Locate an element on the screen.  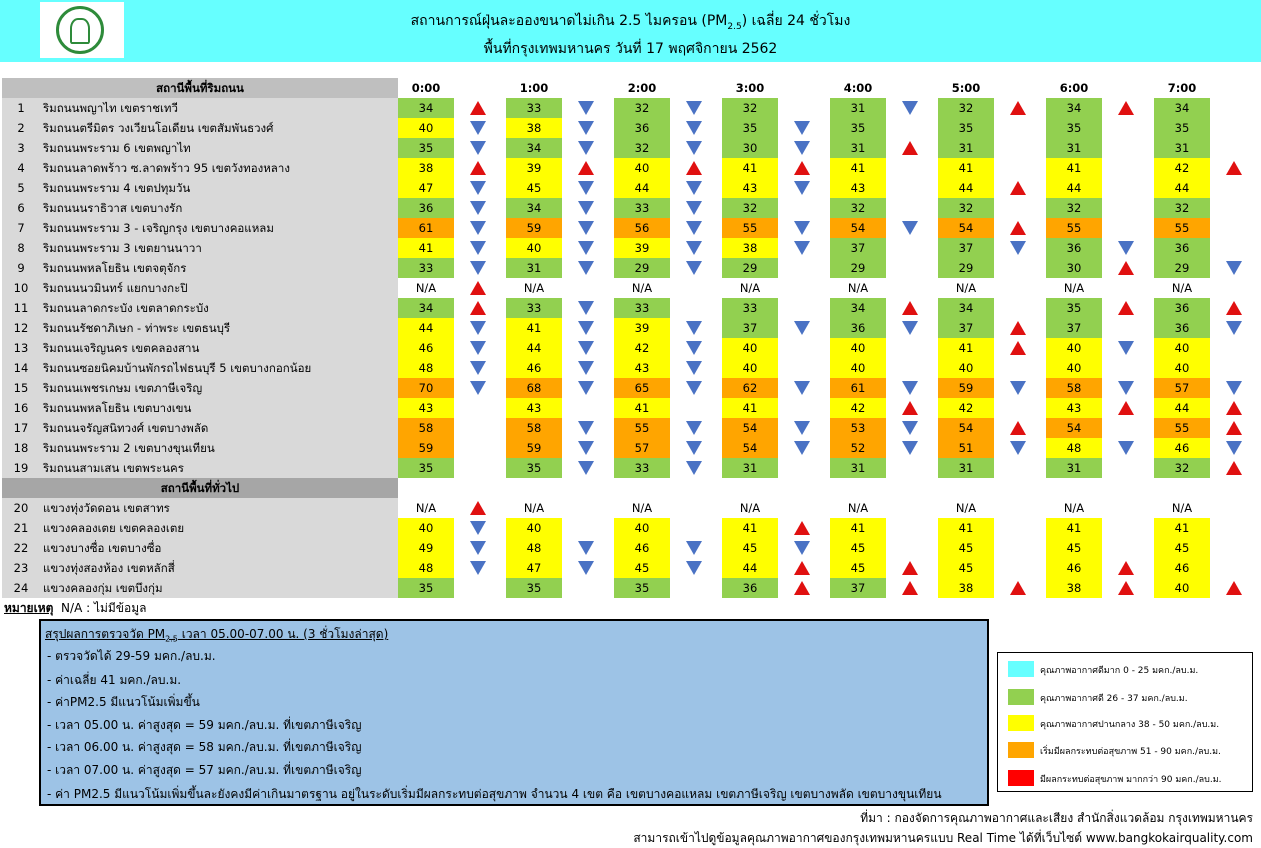
pm25-value: 43 is located at coordinates (1074, 408).